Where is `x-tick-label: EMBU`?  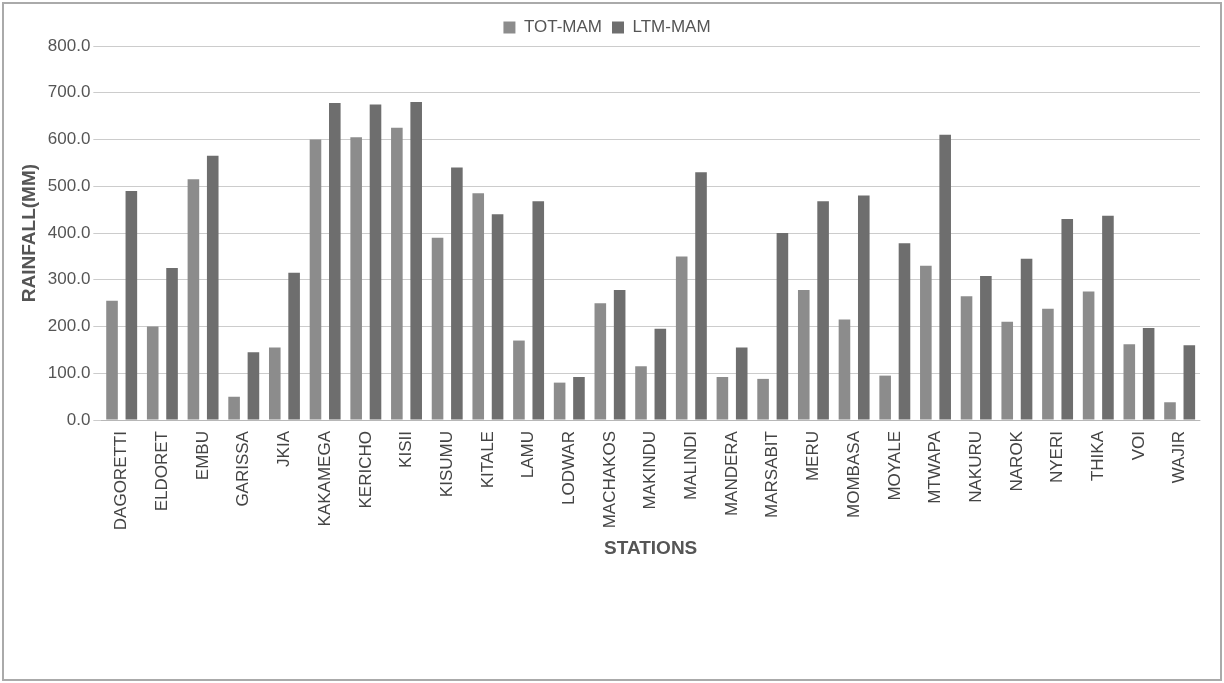 x-tick-label: EMBU is located at coordinates (202, 456).